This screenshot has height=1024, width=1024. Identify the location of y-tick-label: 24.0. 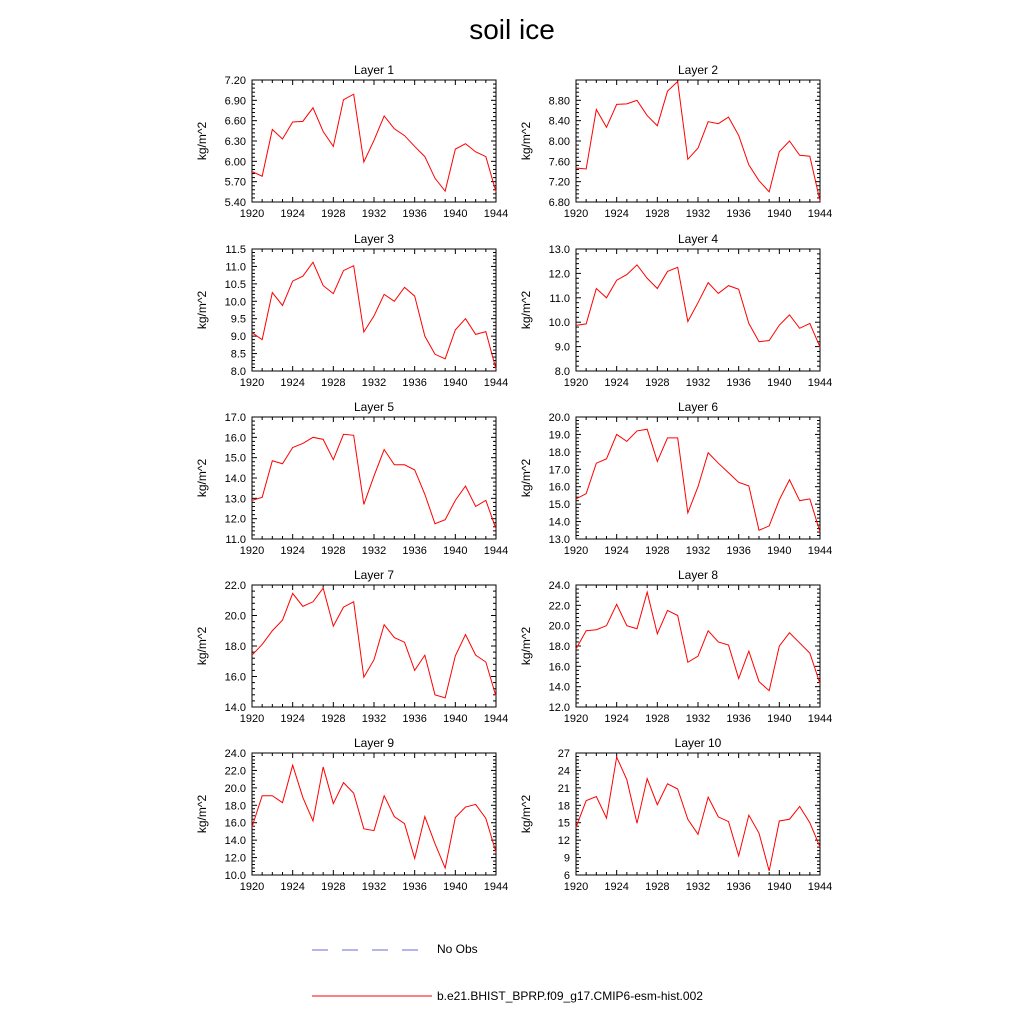
(235, 754).